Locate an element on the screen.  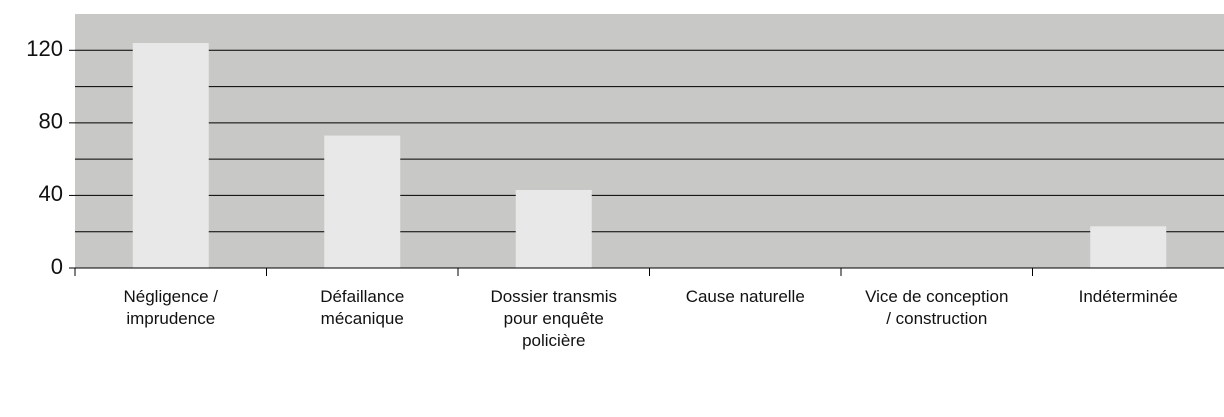
x-tick-label: Défaillance mécanique is located at coordinates (362, 307).